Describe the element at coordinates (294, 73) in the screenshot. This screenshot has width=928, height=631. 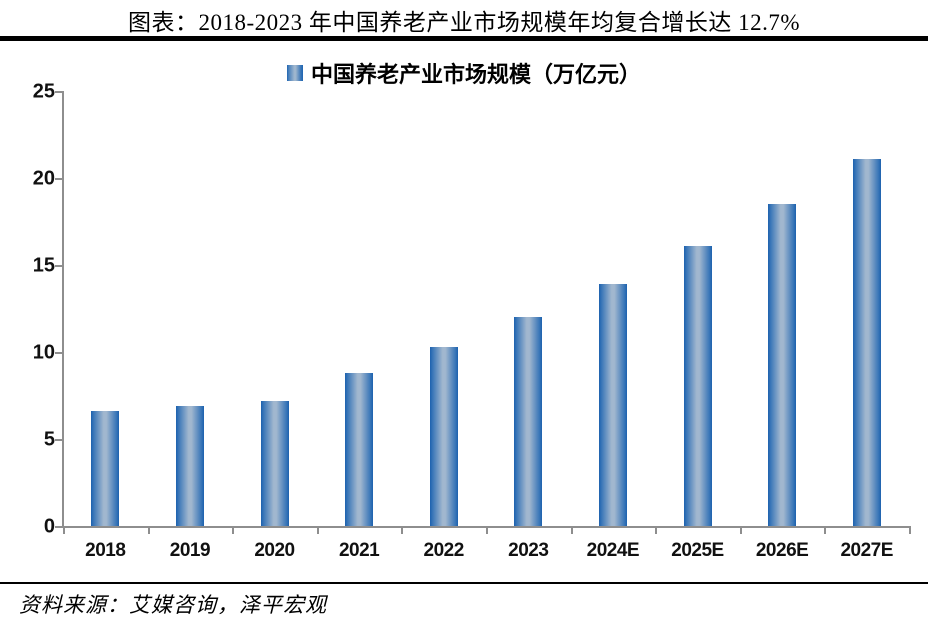
I see `legend-marker-icon` at that location.